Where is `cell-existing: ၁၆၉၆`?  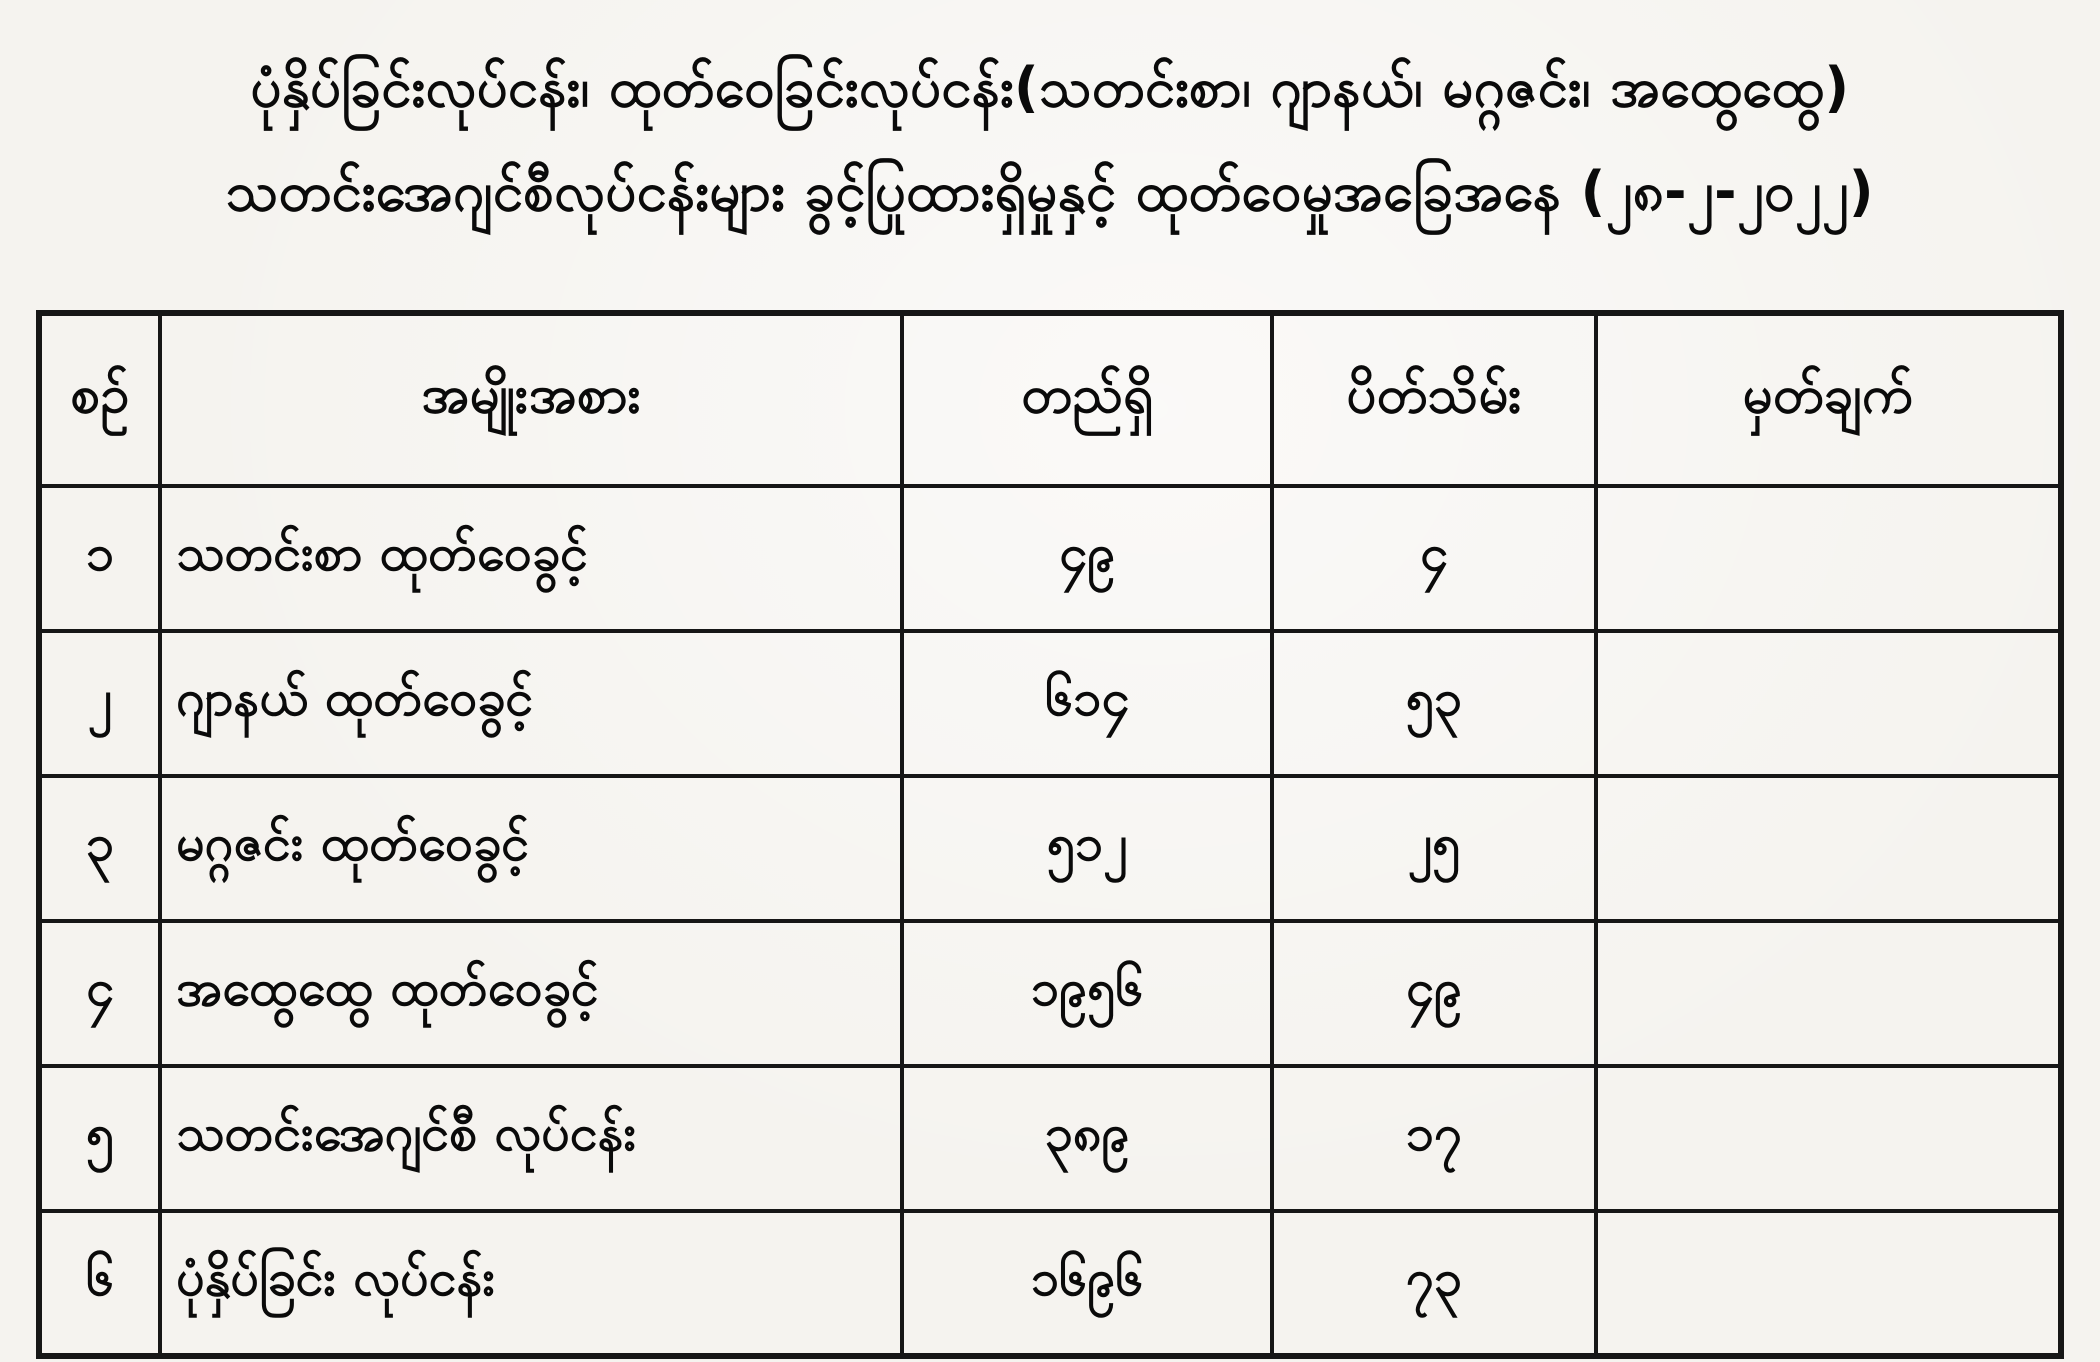
cell-existing: ၁၆၉၆ is located at coordinates (1087, 1283).